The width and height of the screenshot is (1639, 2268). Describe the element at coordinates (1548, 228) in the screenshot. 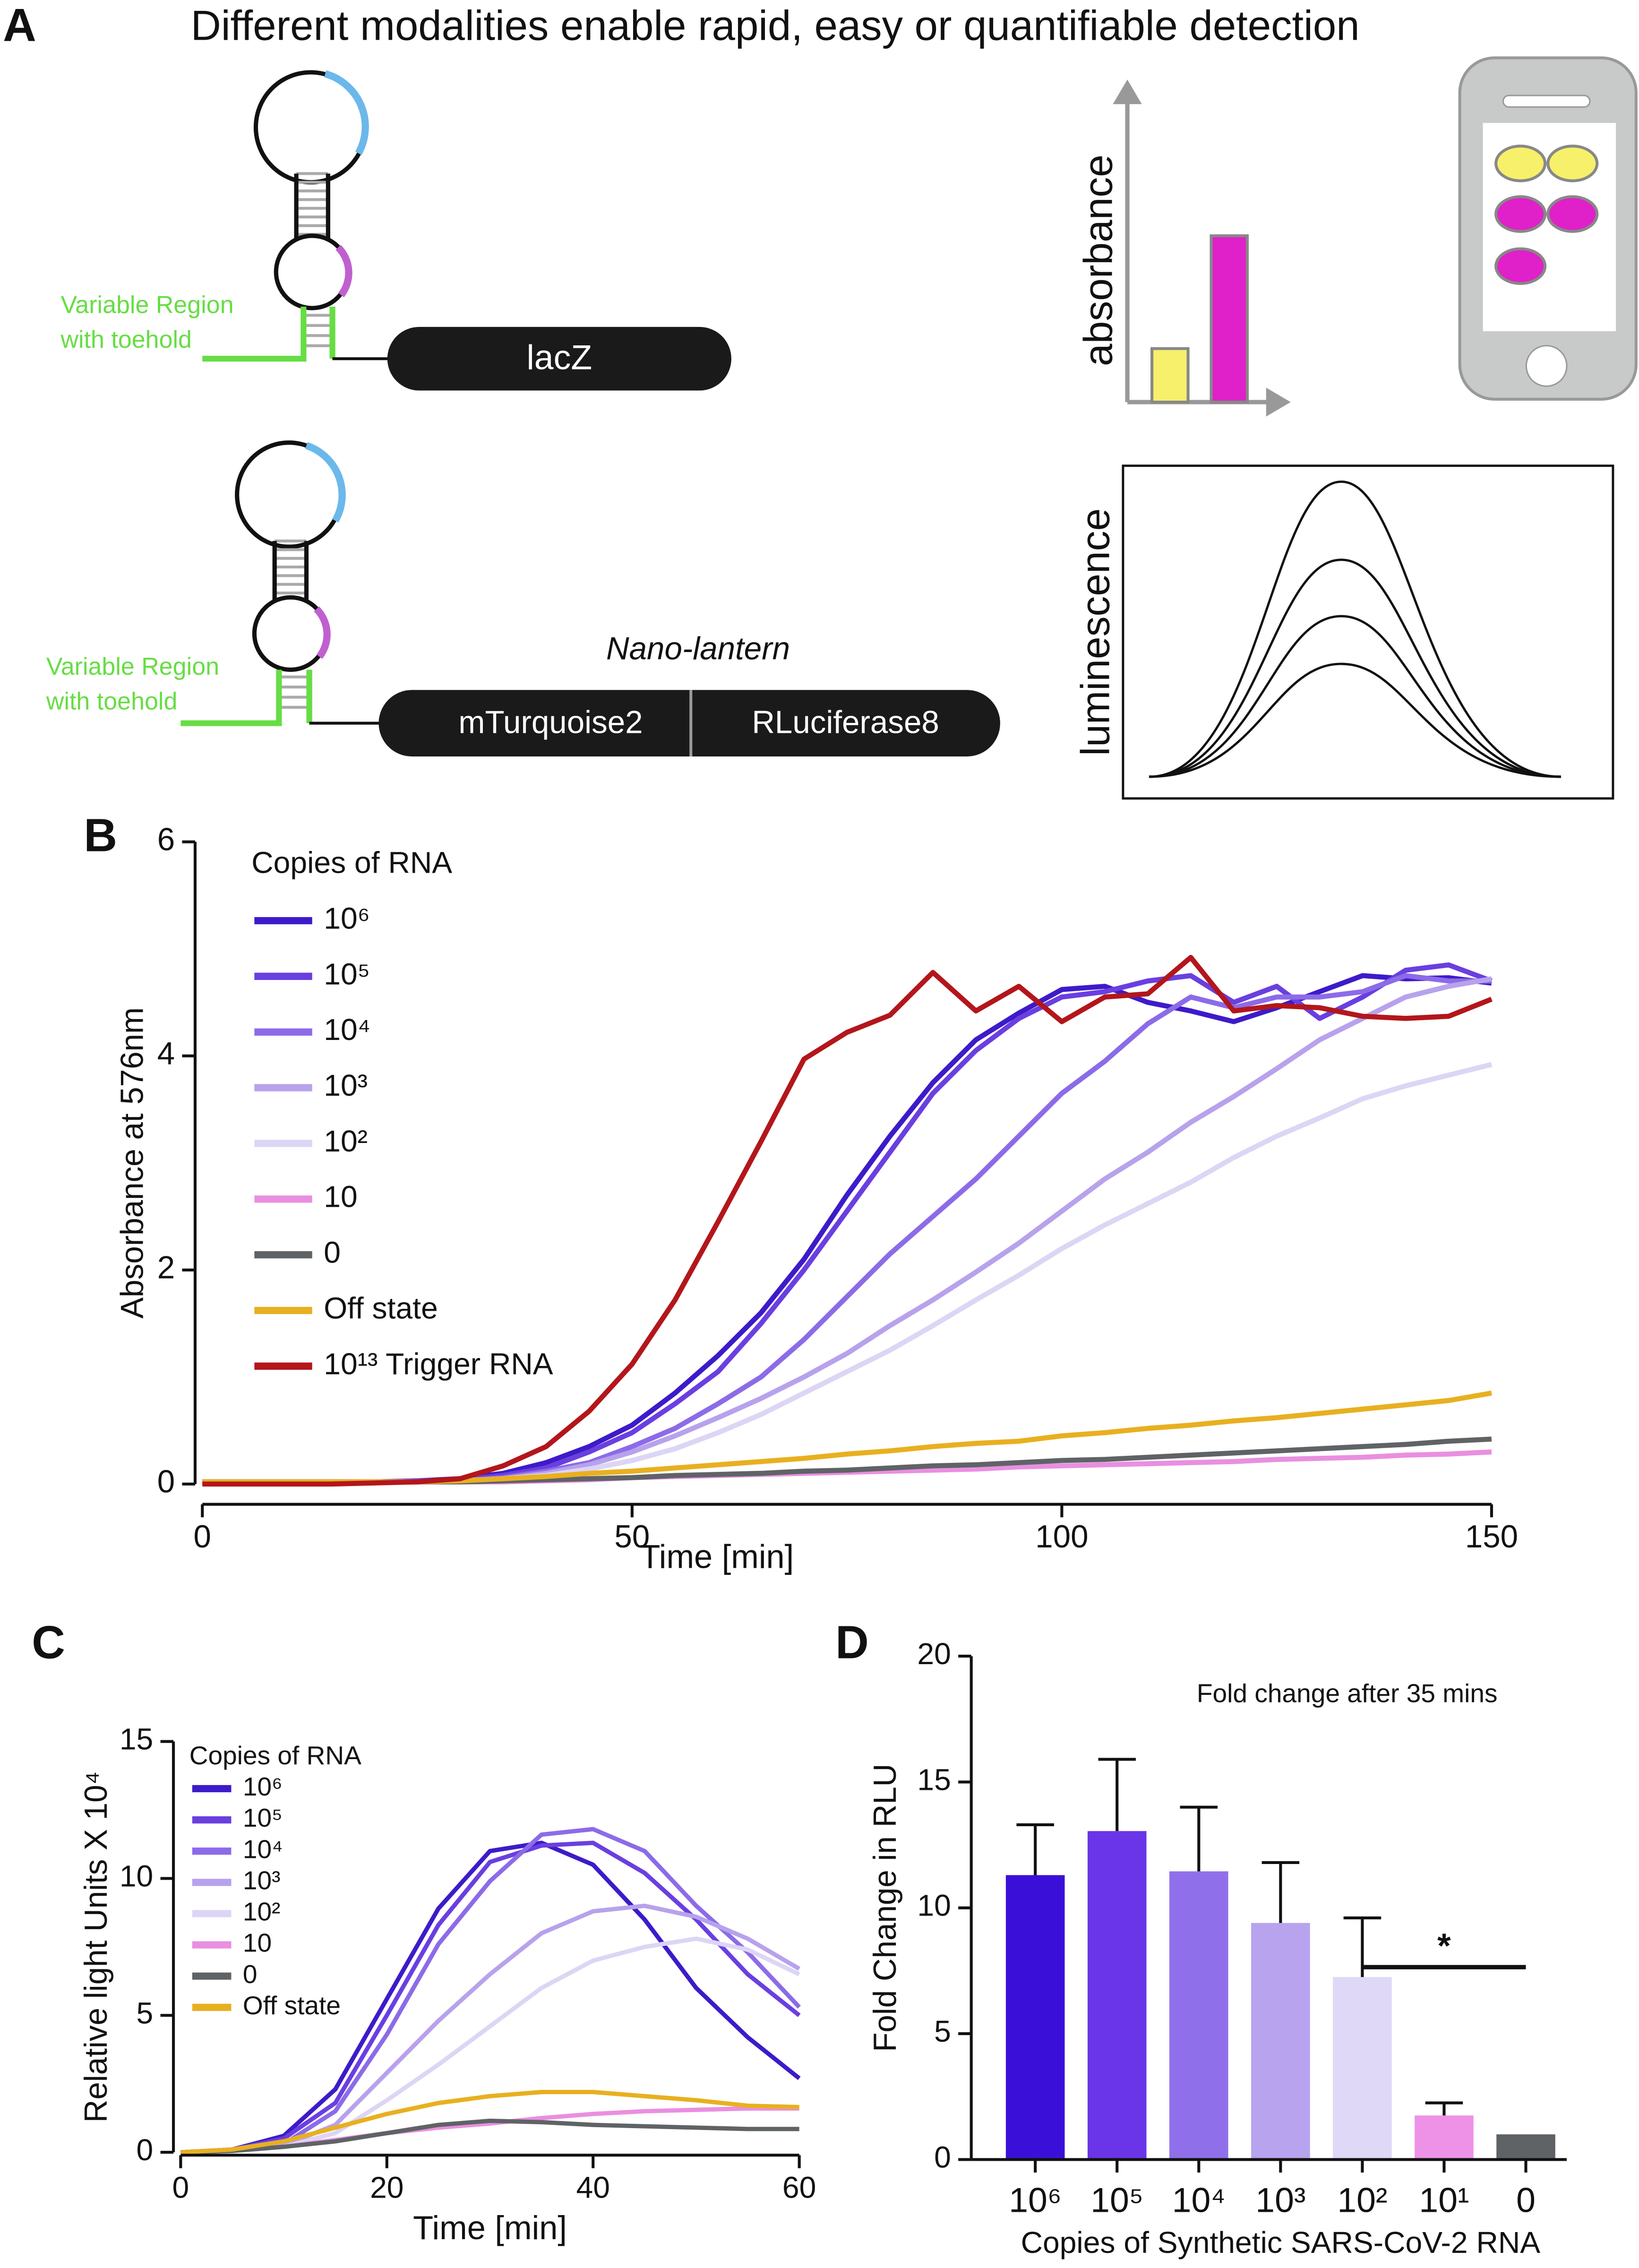

I see `phone-icon` at that location.